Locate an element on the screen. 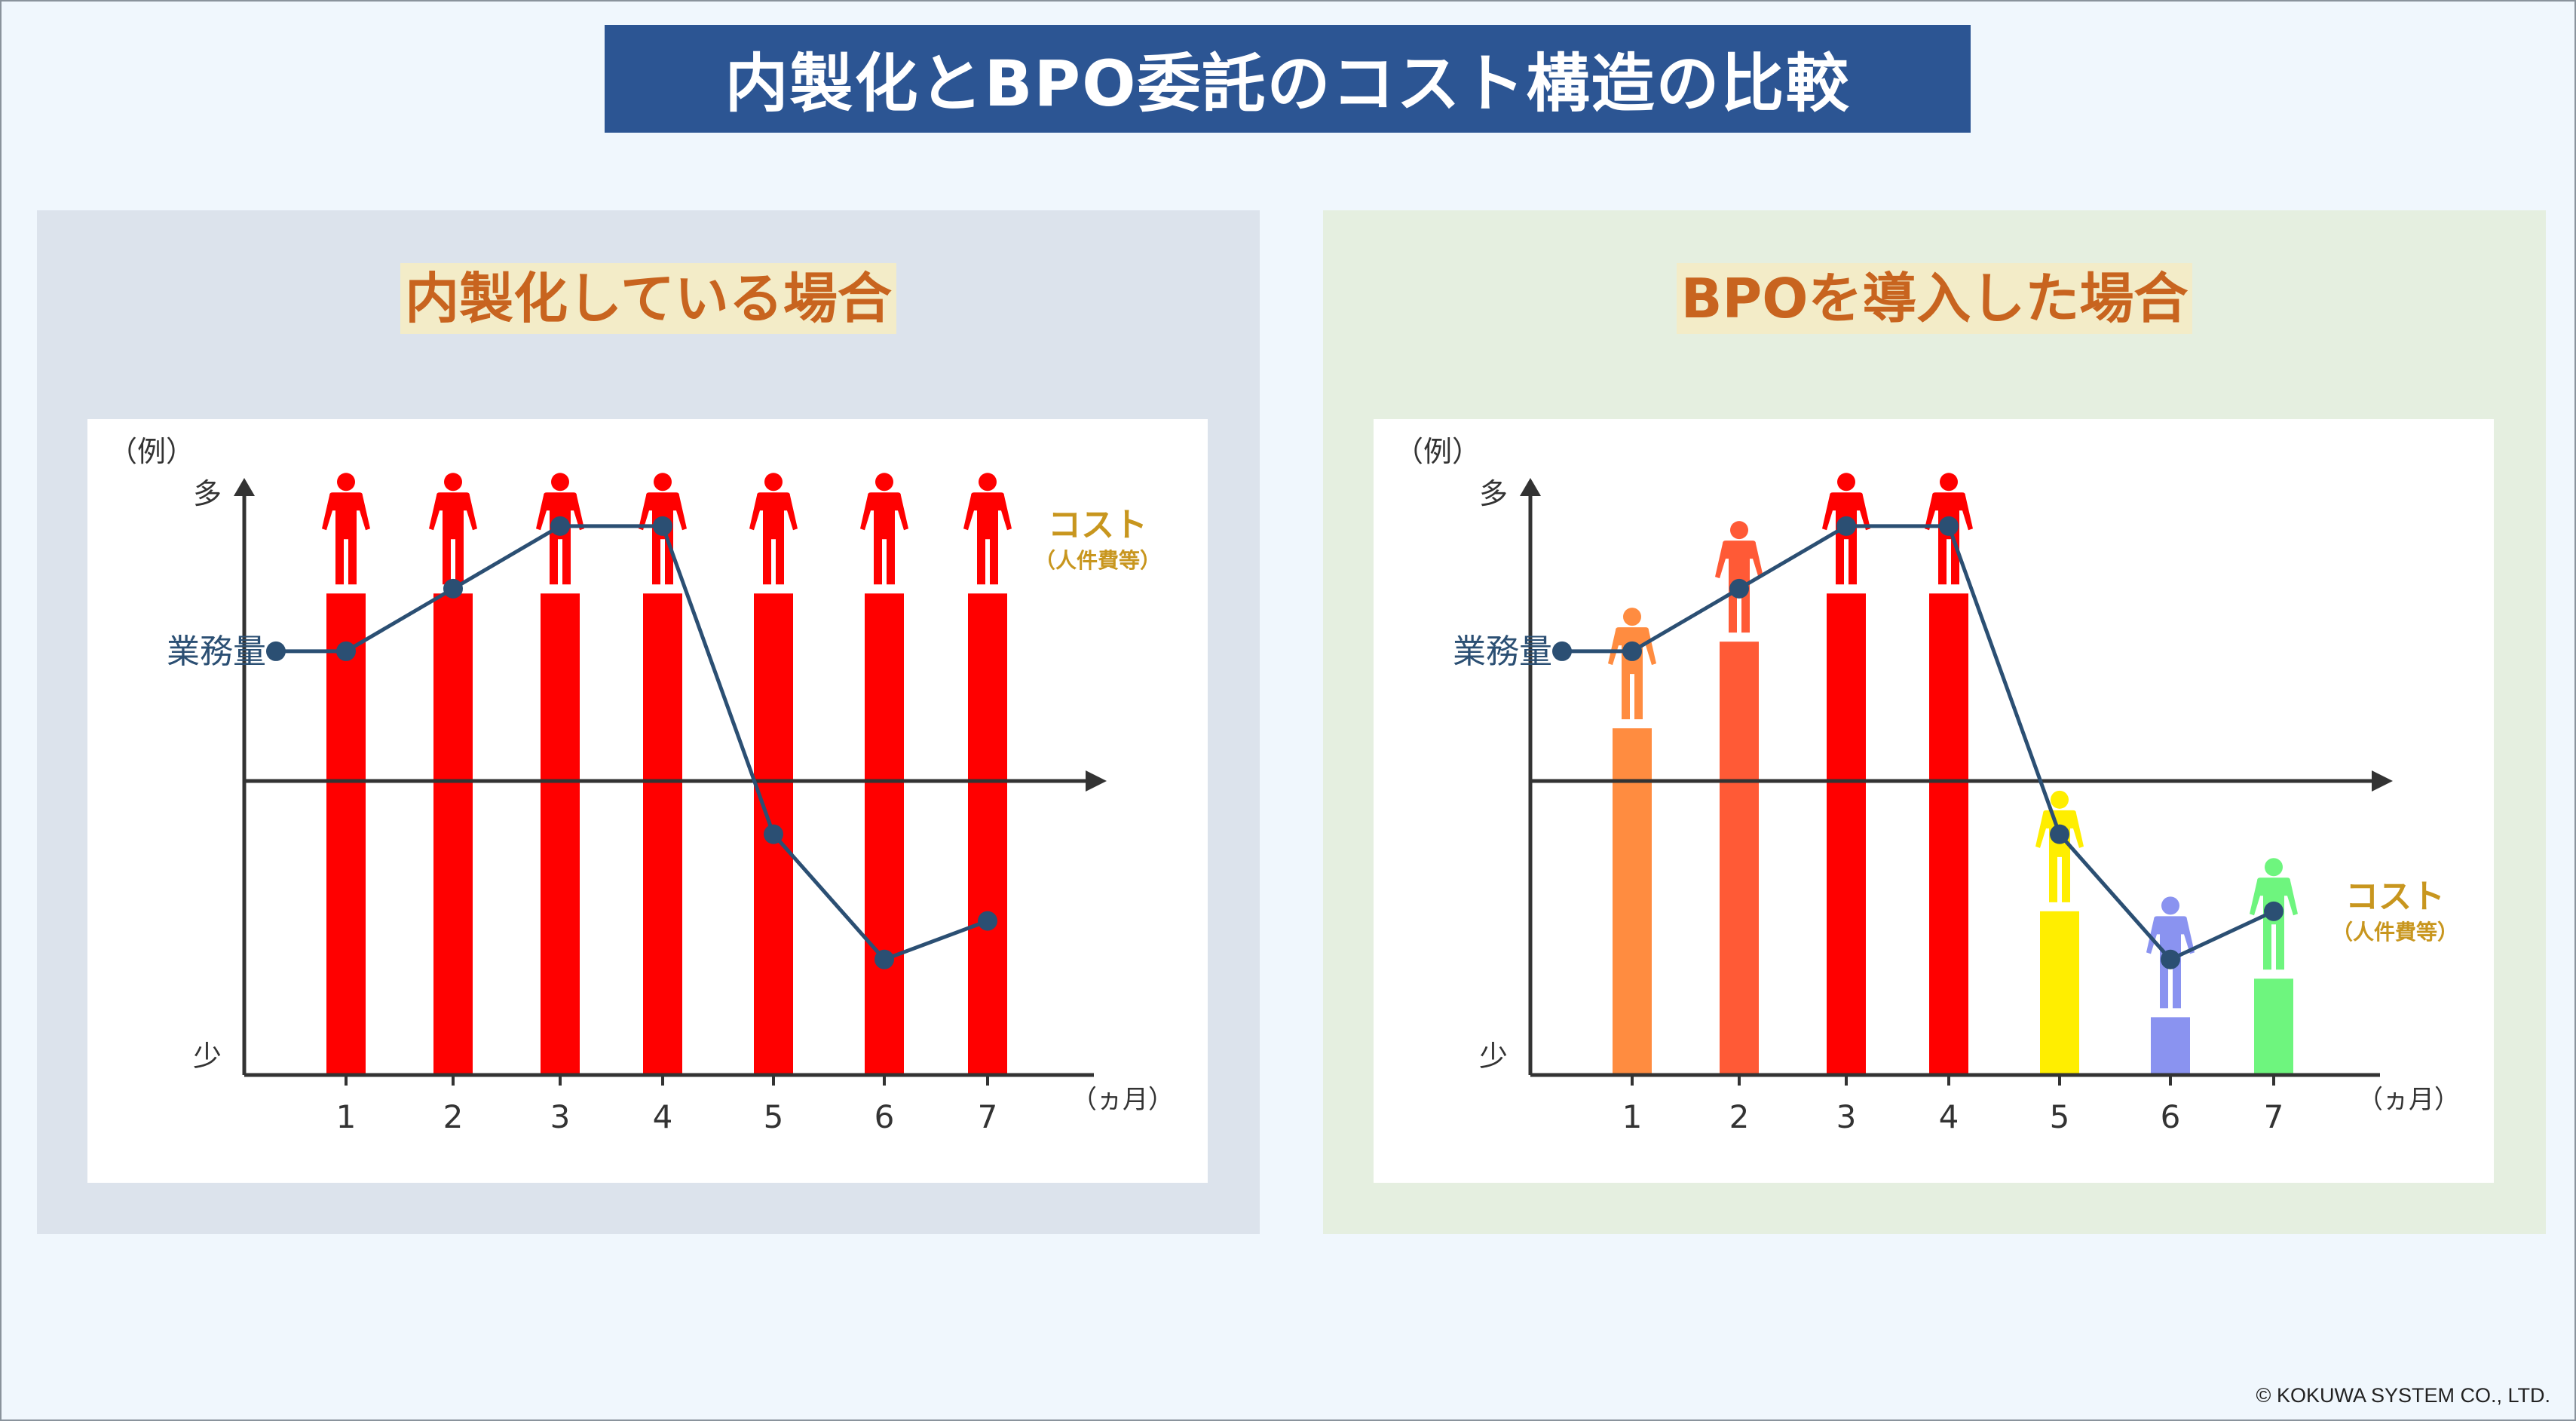  slide-title-text: 内製化とBPO委託のコスト構造の比較 is located at coordinates (1287, 84).